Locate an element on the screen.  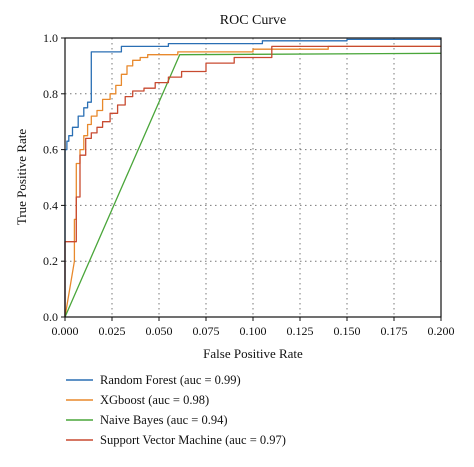
x-axis-label: False Positive Rate is located at coordinates (253, 353).